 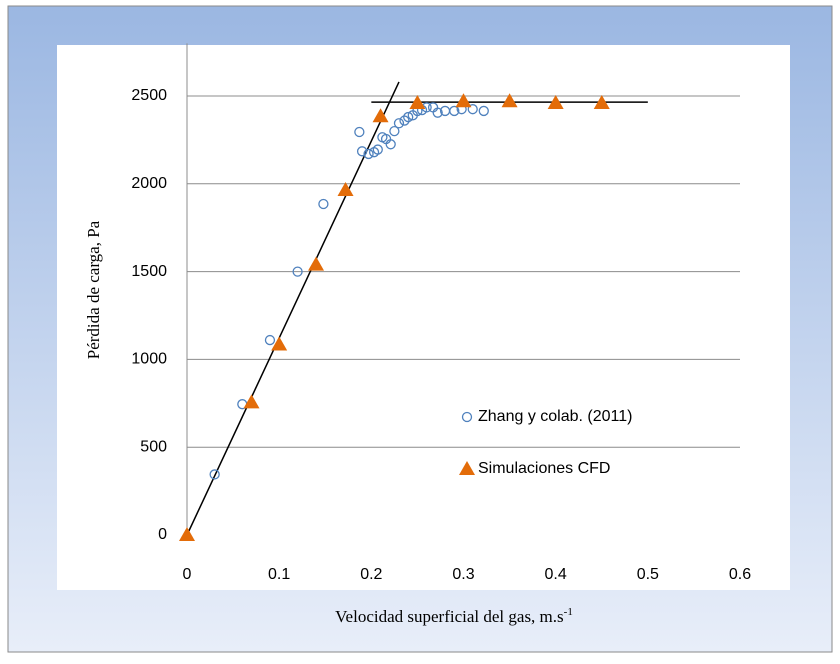 I want to click on y-tick-label: 1000, so click(x=149, y=359).